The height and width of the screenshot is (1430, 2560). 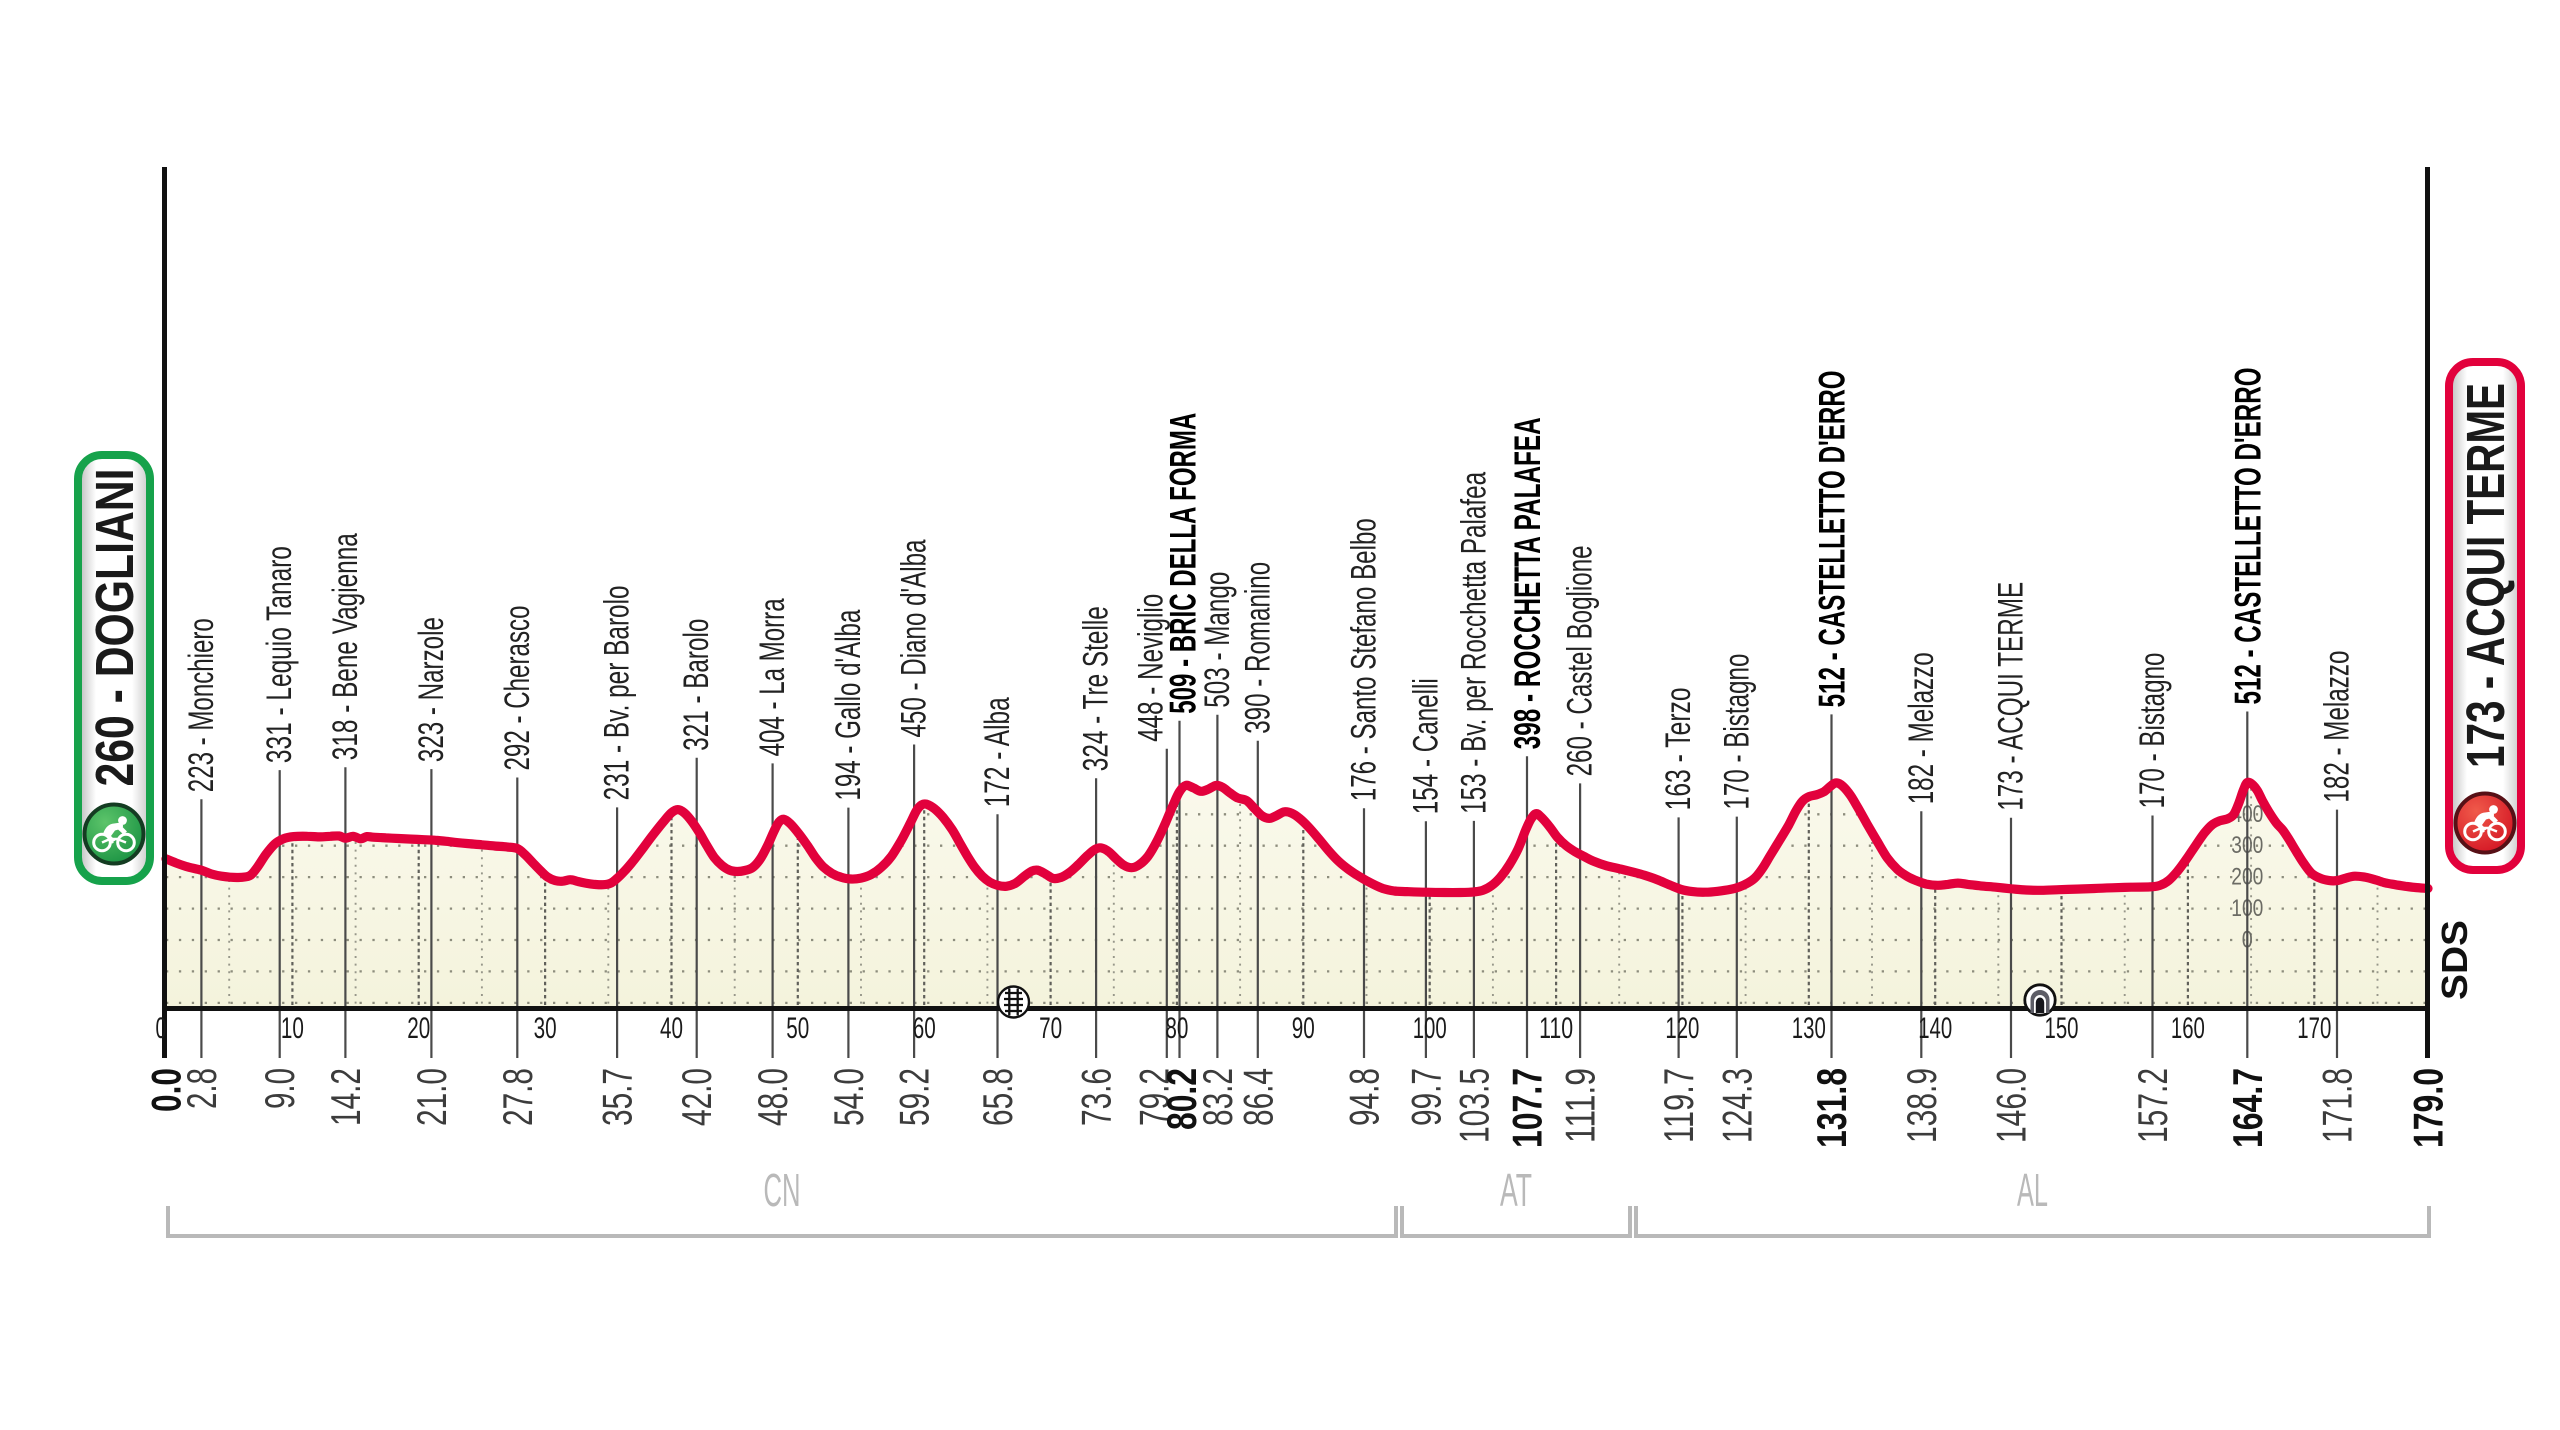 What do you see at coordinates (1150, 668) in the screenshot?
I see `svg-text: 448 - Neviglio` at bounding box center [1150, 668].